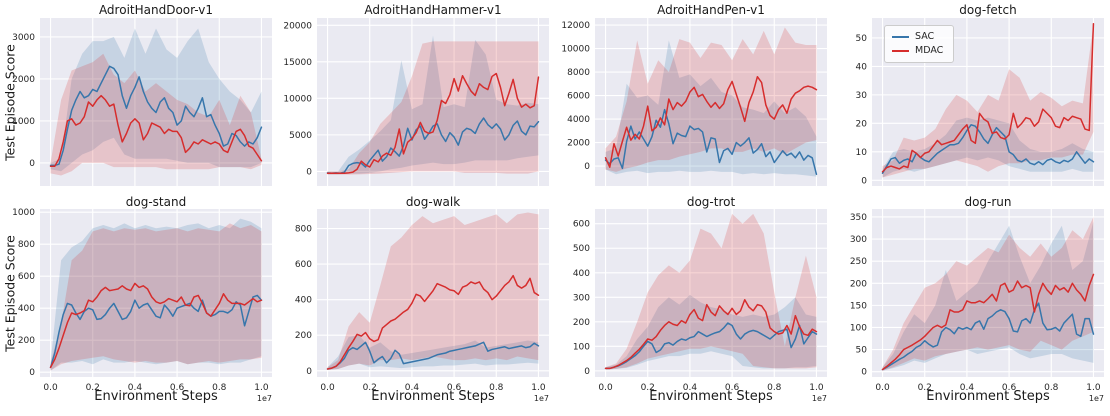 The width and height of the screenshot is (1110, 416). I want to click on chart-adroithandhammer-v1: AdroitHandHammer-v1 0 5000 10000 15000 20000, so click(416, 96).